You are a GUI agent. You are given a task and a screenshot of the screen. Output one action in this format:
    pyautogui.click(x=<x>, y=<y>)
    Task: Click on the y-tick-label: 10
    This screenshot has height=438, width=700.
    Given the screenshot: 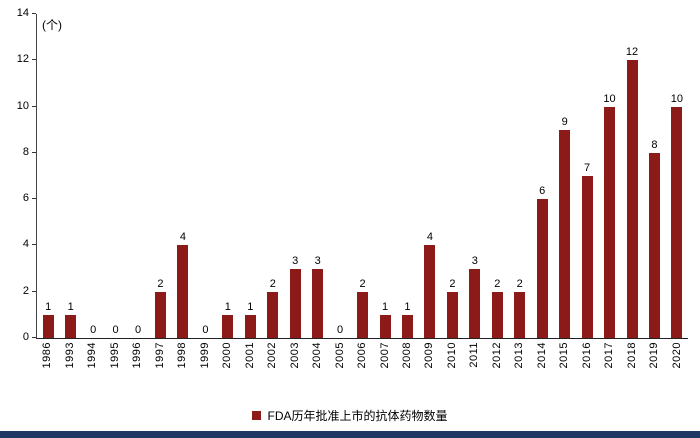 What is the action you would take?
    pyautogui.click(x=22, y=105)
    